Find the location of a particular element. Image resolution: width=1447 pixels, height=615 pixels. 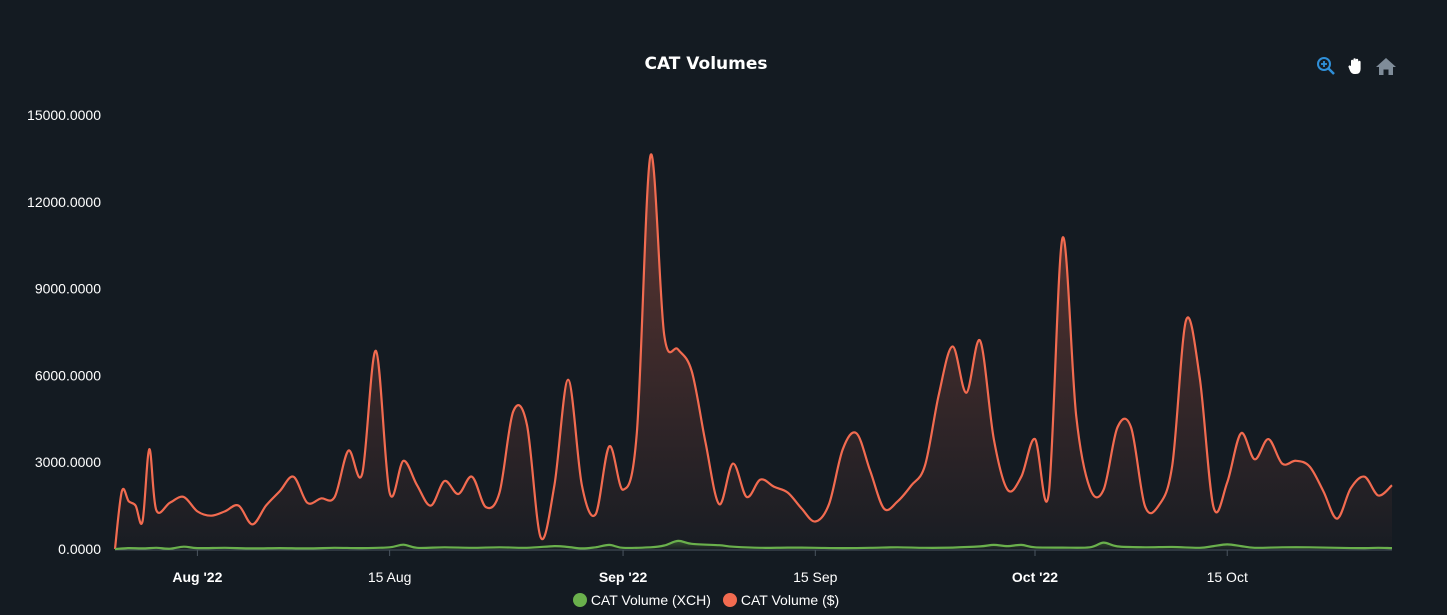

y-tick-label: 9000.0000 is located at coordinates (68, 289).